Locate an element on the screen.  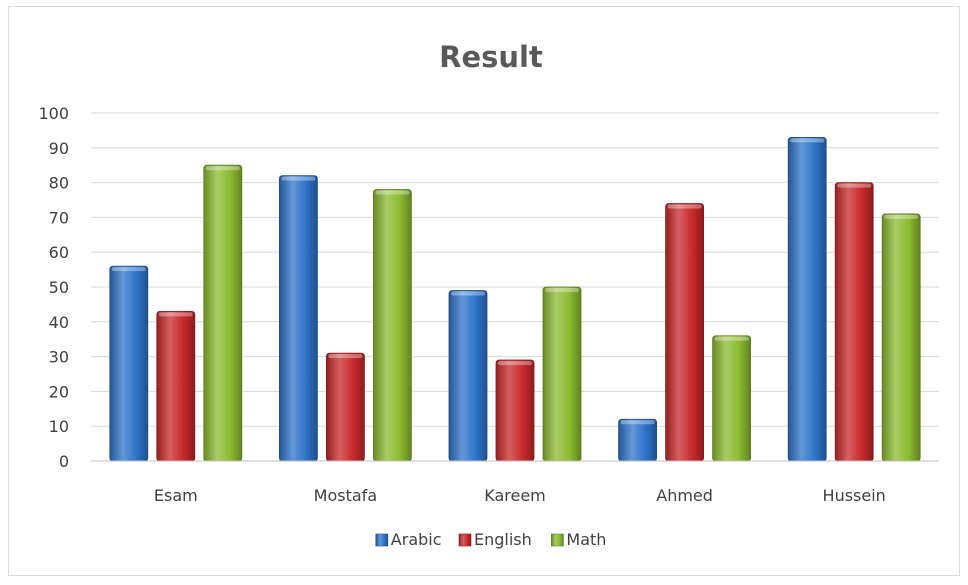
bar-math-ahmed is located at coordinates (731, 398).